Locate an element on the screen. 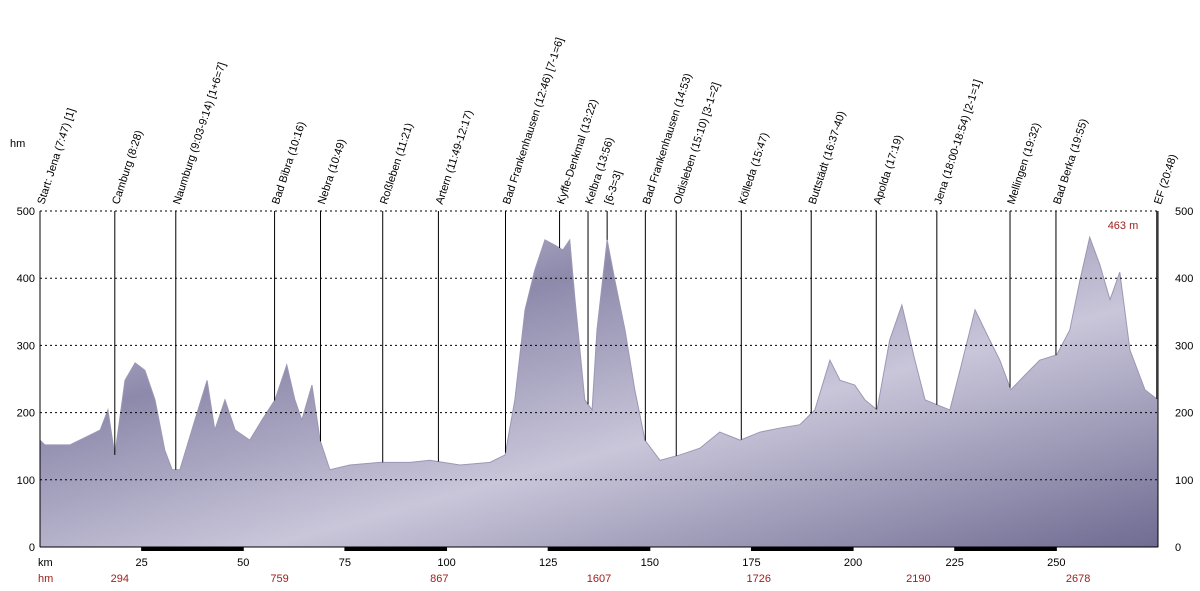 This screenshot has height=591, width=1200. x-axis-title: km is located at coordinates (45, 563).